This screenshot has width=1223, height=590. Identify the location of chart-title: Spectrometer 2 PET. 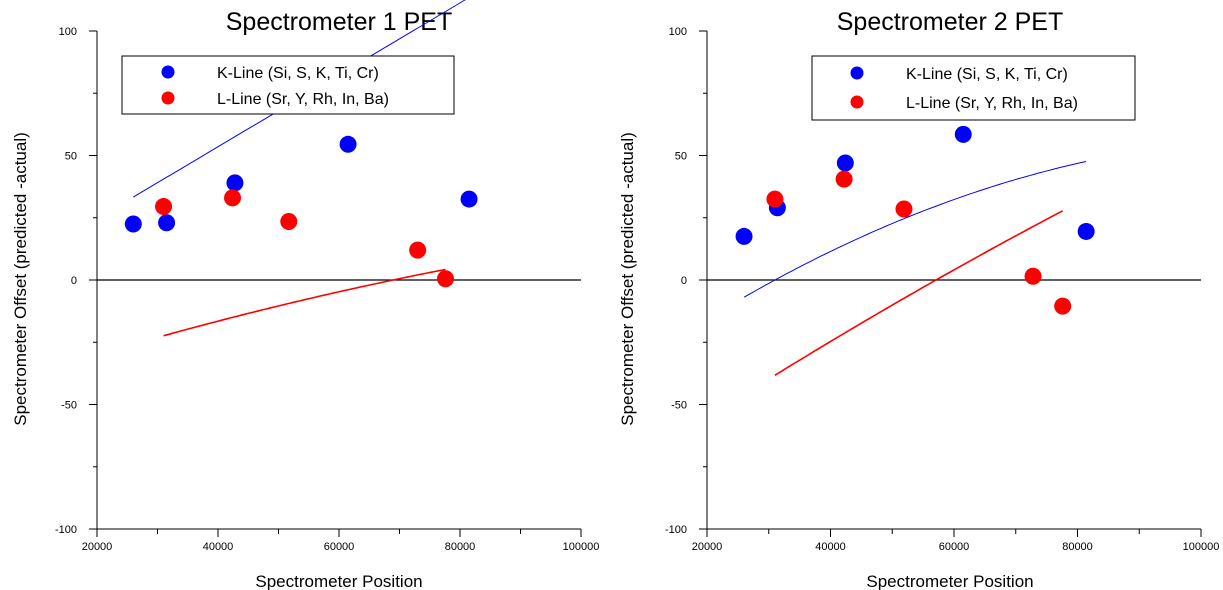
(950, 22).